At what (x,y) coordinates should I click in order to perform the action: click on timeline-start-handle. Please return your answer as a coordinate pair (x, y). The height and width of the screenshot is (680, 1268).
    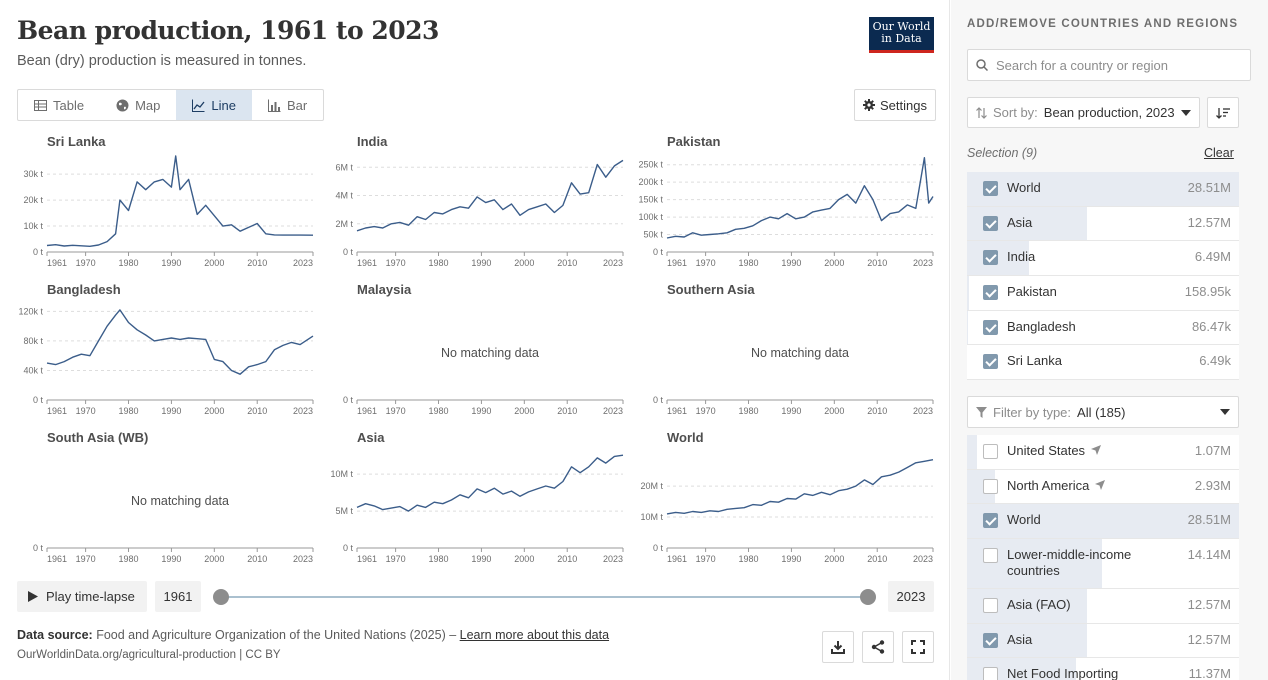
    Looking at the image, I should click on (221, 597).